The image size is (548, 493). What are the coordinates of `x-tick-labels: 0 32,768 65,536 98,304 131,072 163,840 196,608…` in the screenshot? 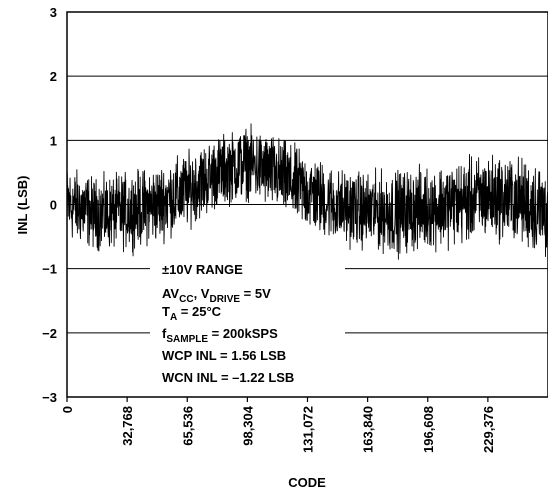 It's located at (278, 425).